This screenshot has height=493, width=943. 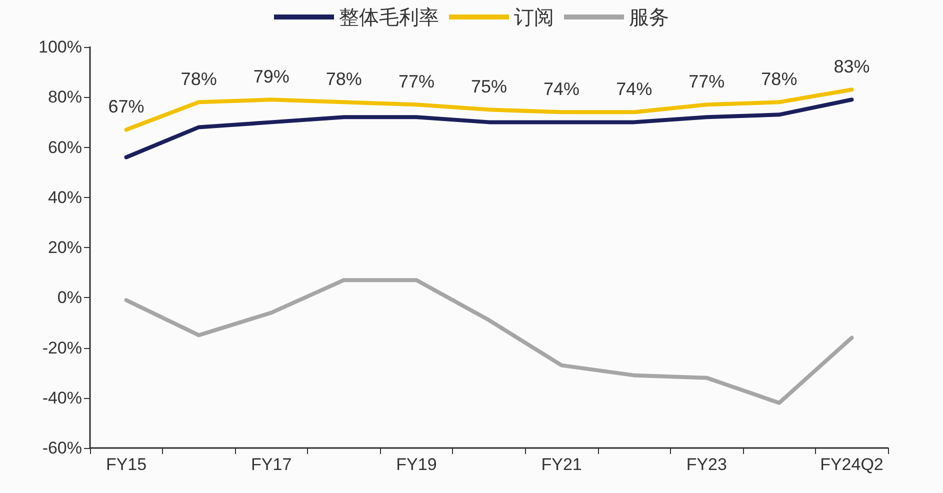 I want to click on legend-label: 服务, so click(x=649, y=17).